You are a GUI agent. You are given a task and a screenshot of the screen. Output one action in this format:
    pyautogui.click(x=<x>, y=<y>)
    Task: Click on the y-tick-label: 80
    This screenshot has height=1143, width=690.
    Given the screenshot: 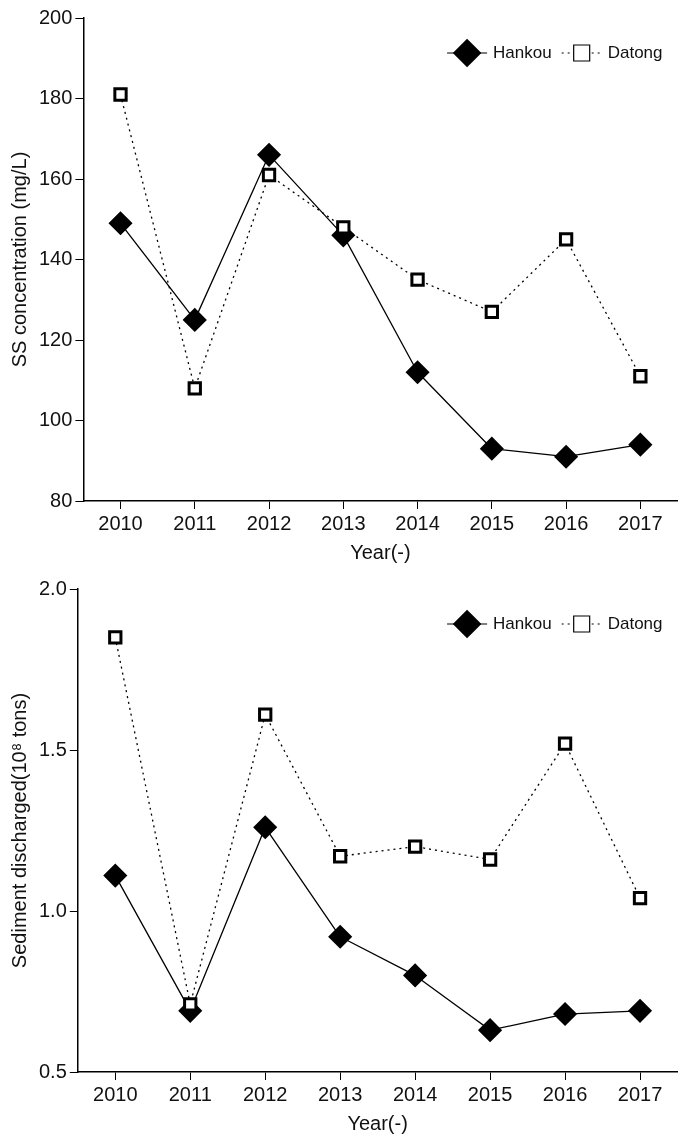 What is the action you would take?
    pyautogui.click(x=61, y=499)
    